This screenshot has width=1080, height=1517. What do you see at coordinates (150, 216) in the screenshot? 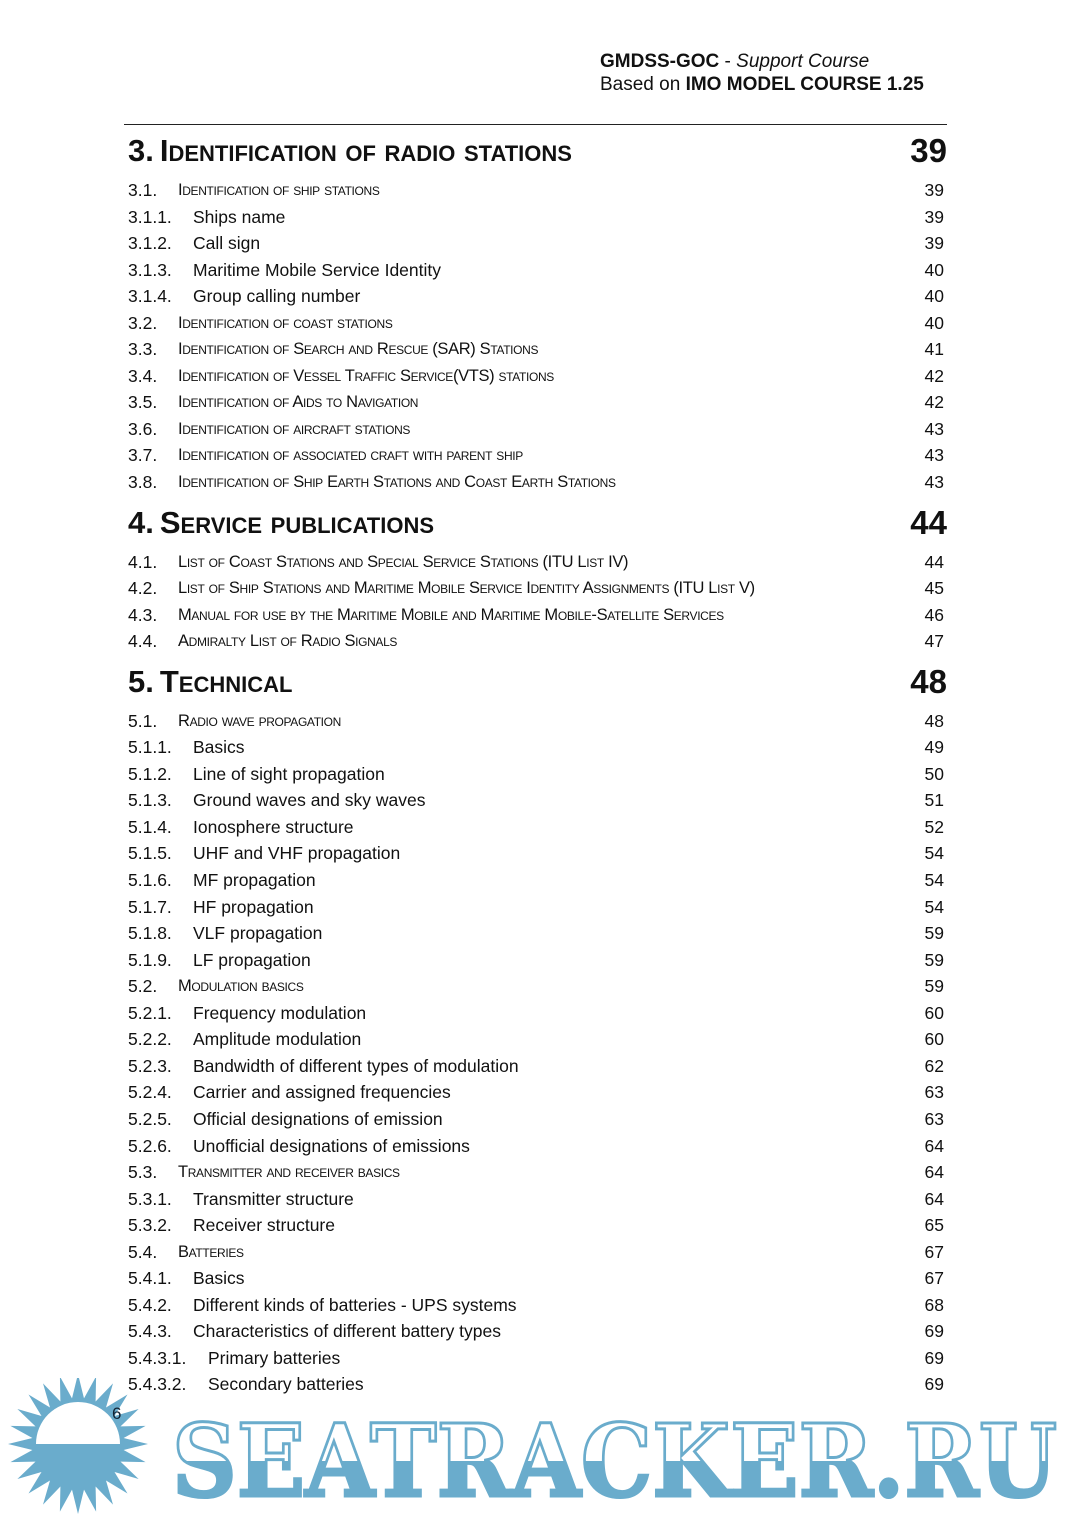
I see `toc-entry-number: 3.1.1.` at bounding box center [150, 216].